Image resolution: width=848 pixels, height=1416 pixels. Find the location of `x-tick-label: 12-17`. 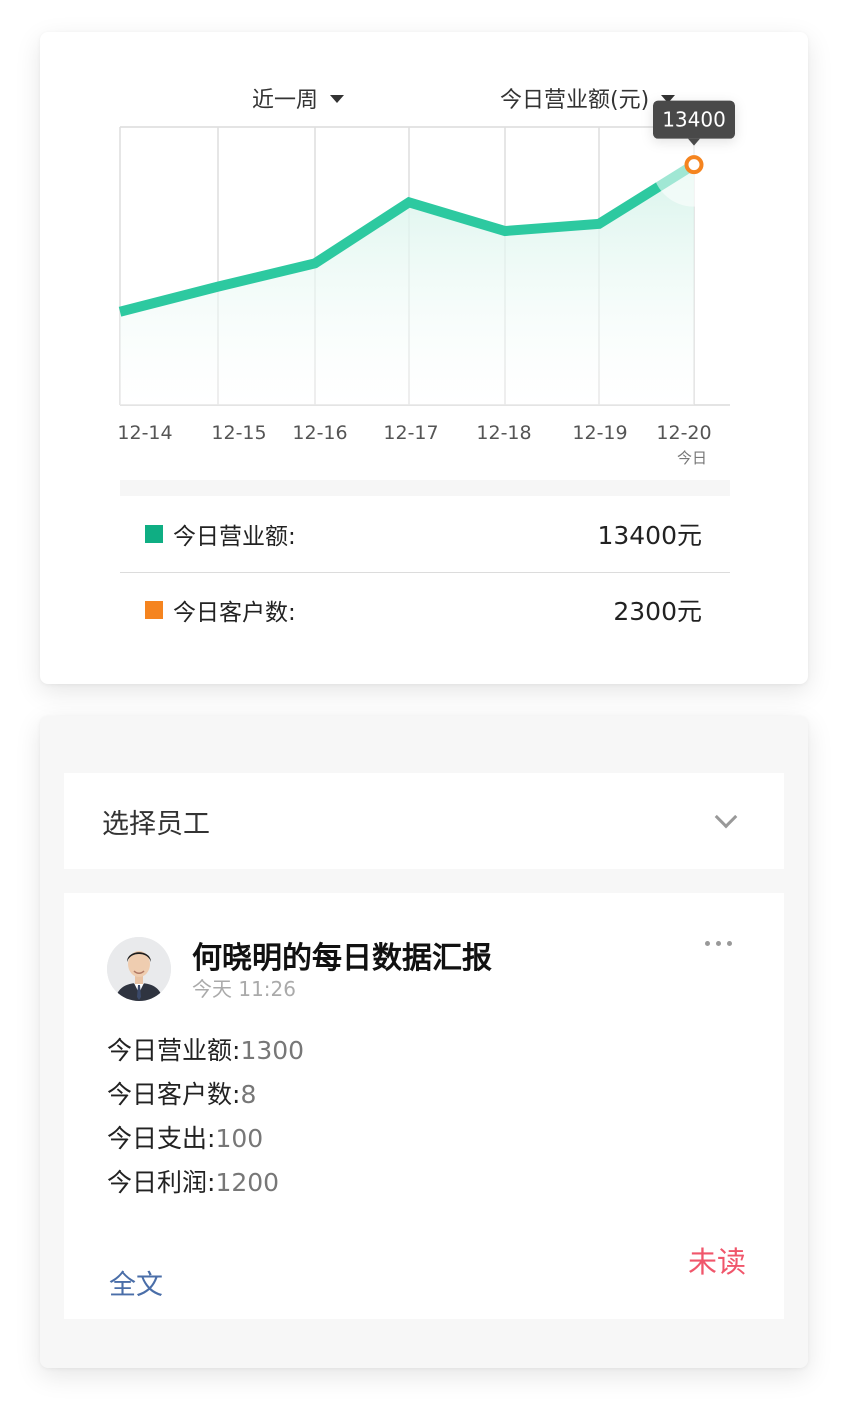

x-tick-label: 12-17 is located at coordinates (410, 433).